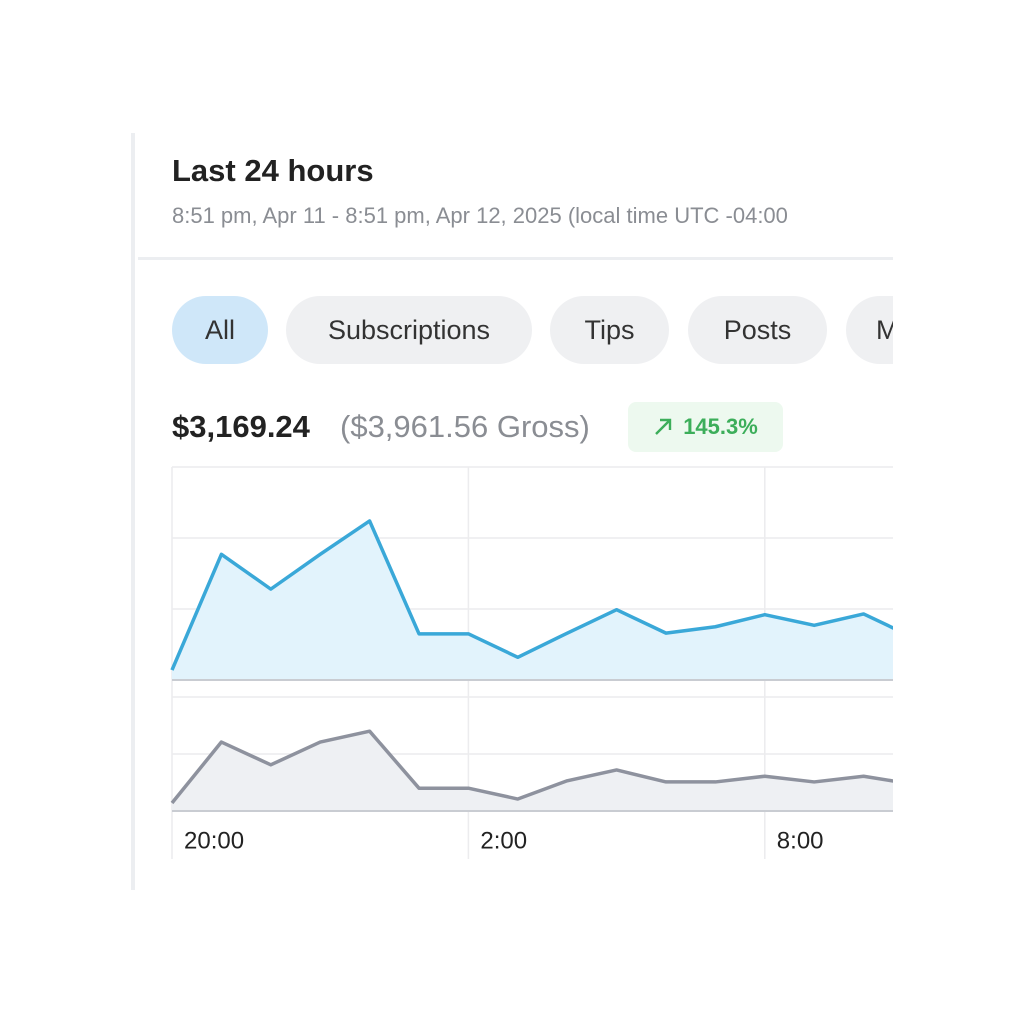 This screenshot has width=1024, height=1024. I want to click on tab: All, so click(220, 330).